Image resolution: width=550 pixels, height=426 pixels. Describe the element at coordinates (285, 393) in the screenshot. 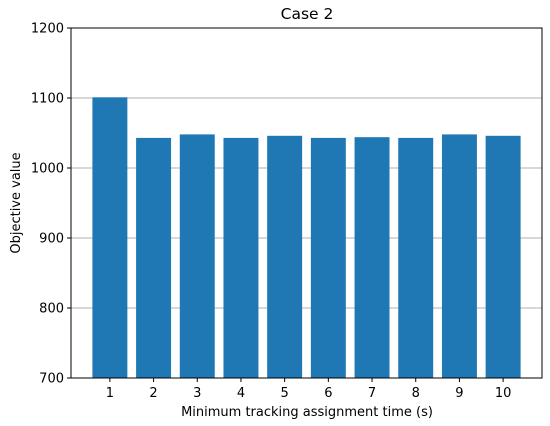

I see `x-tick-label-5: 5` at that location.